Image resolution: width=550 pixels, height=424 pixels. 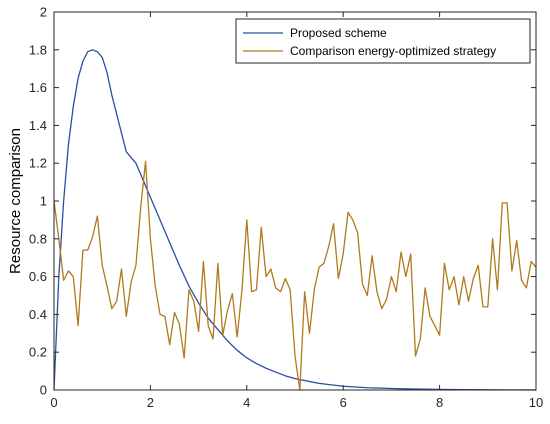 What do you see at coordinates (38, 49) in the screenshot?
I see `y-tick-label: 1.8` at bounding box center [38, 49].